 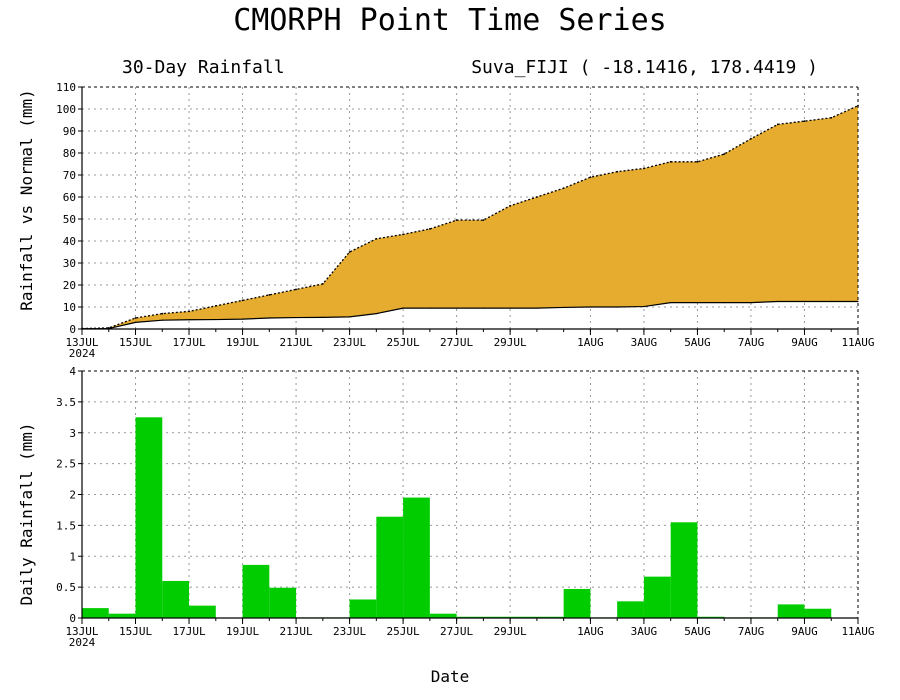 What do you see at coordinates (72, 371) in the screenshot?
I see `y-tick-label: 4` at bounding box center [72, 371].